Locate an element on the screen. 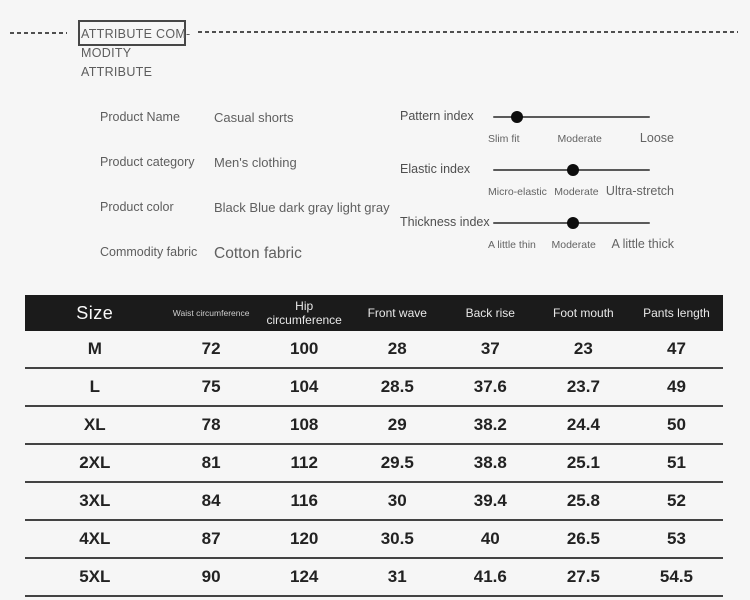 This screenshot has height=600, width=750. size-cell: XL is located at coordinates (95, 424).